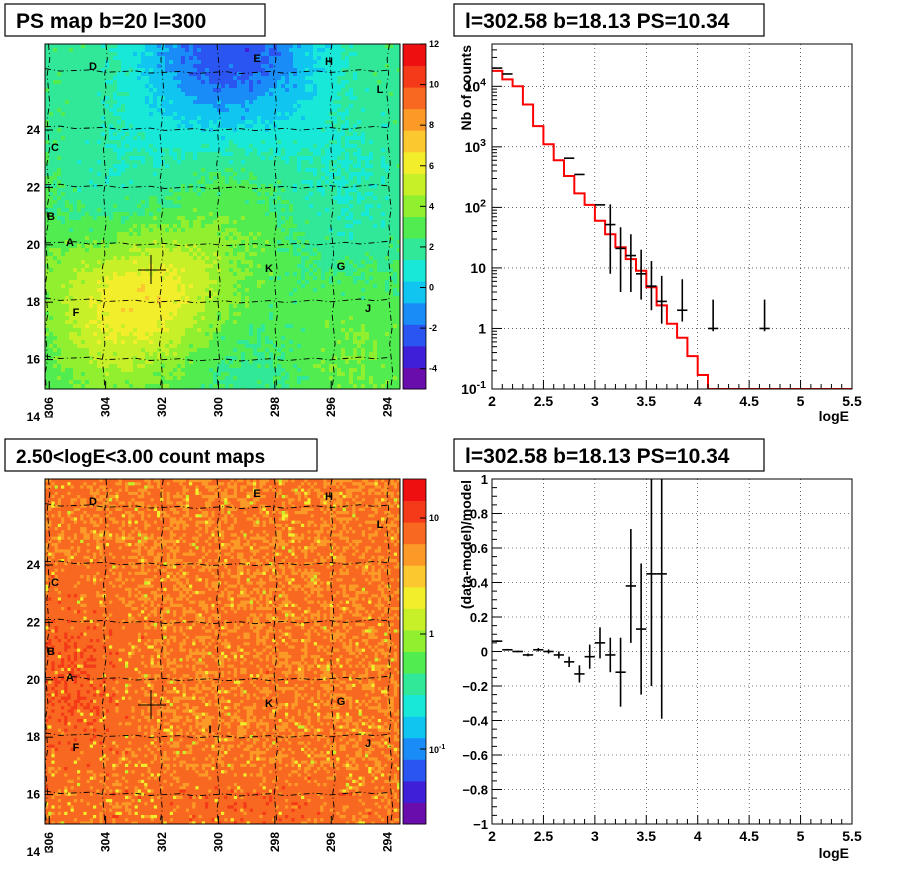 The width and height of the screenshot is (898, 871). What do you see at coordinates (106, 842) in the screenshot?
I see `map-x-tick-label: 304` at bounding box center [106, 842].